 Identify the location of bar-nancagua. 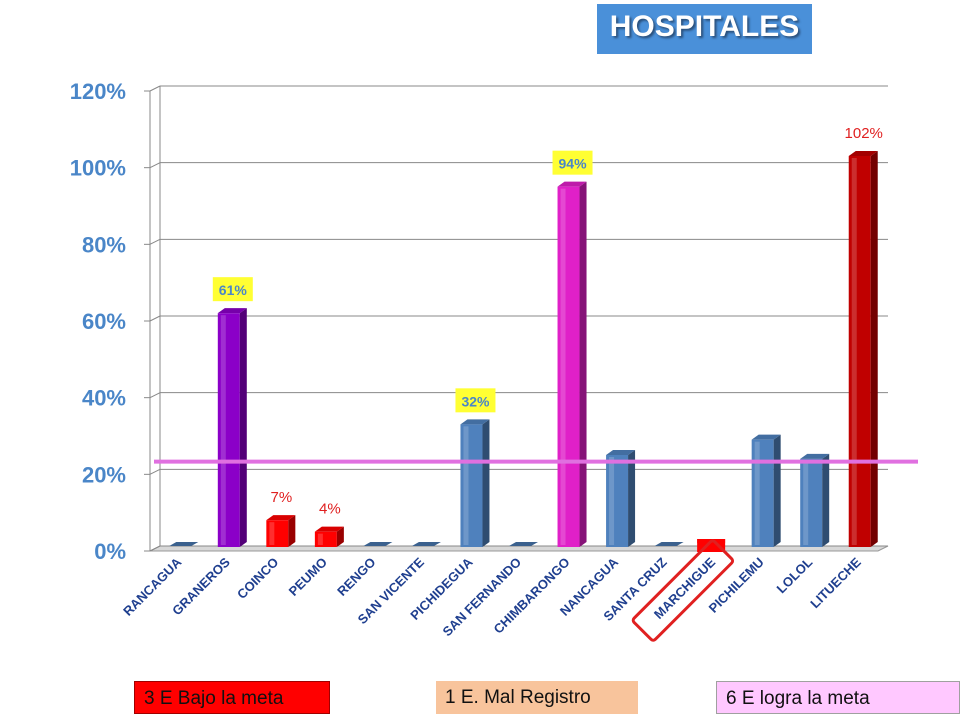
(621, 498).